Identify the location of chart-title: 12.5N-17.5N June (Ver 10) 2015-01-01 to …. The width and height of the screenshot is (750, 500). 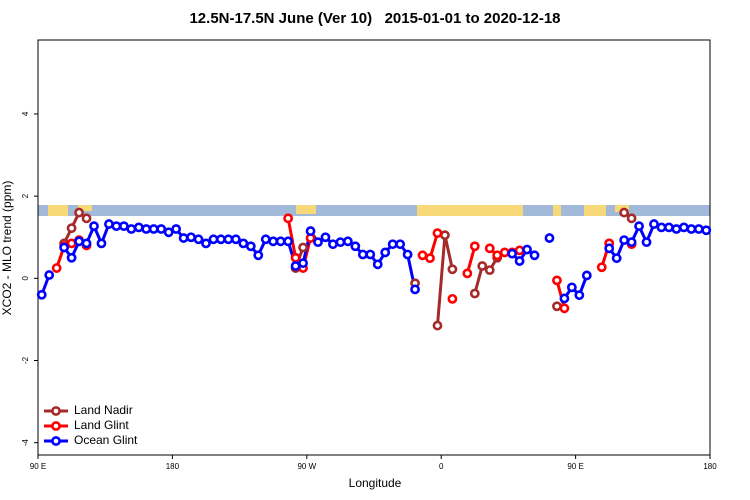
(374, 18).